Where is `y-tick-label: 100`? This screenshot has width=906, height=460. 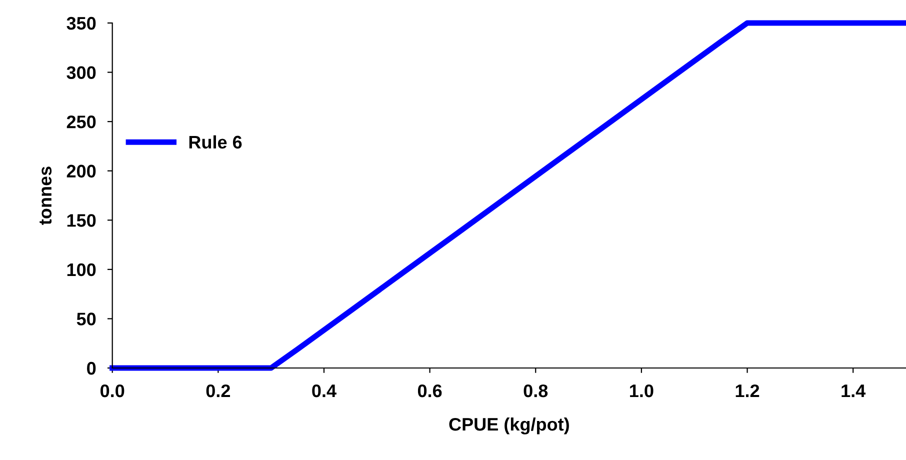 y-tick-label: 100 is located at coordinates (81, 269).